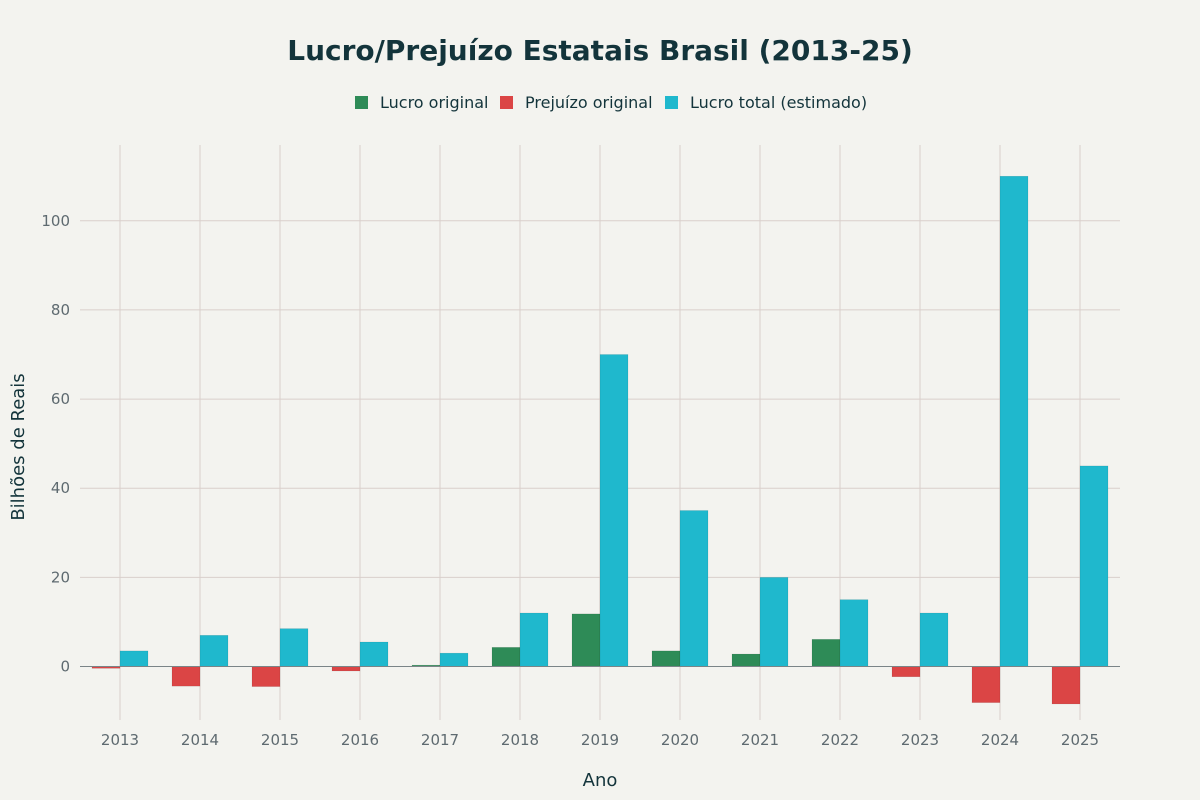 This screenshot has width=1200, height=800. What do you see at coordinates (534, 639) in the screenshot?
I see `bar-lucro-total-estimado--2018` at bounding box center [534, 639].